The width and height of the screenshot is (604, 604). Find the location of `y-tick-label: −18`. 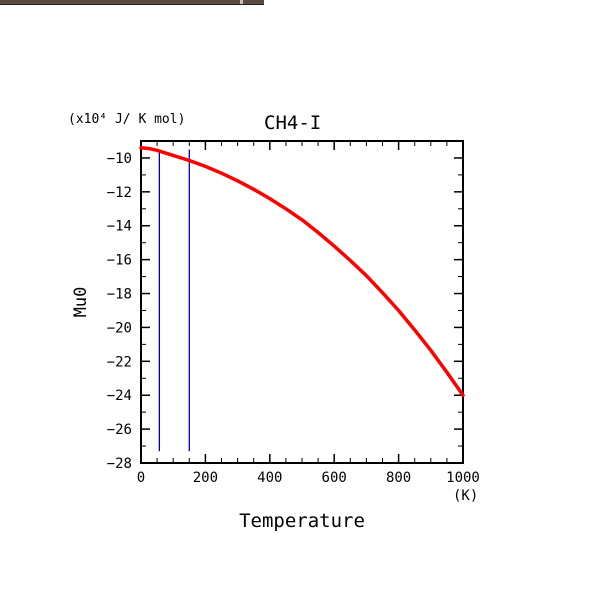

y-tick-label: −18 is located at coordinates (119, 295).